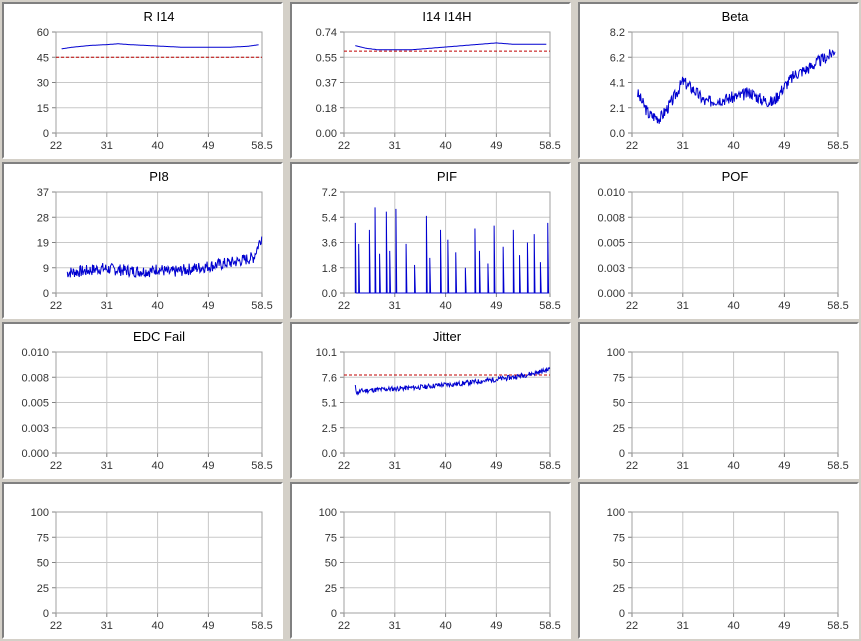 This screenshot has height=641, width=861. What do you see at coordinates (329, 378) in the screenshot?
I see `y-tick-label: 7.6` at bounding box center [329, 378].